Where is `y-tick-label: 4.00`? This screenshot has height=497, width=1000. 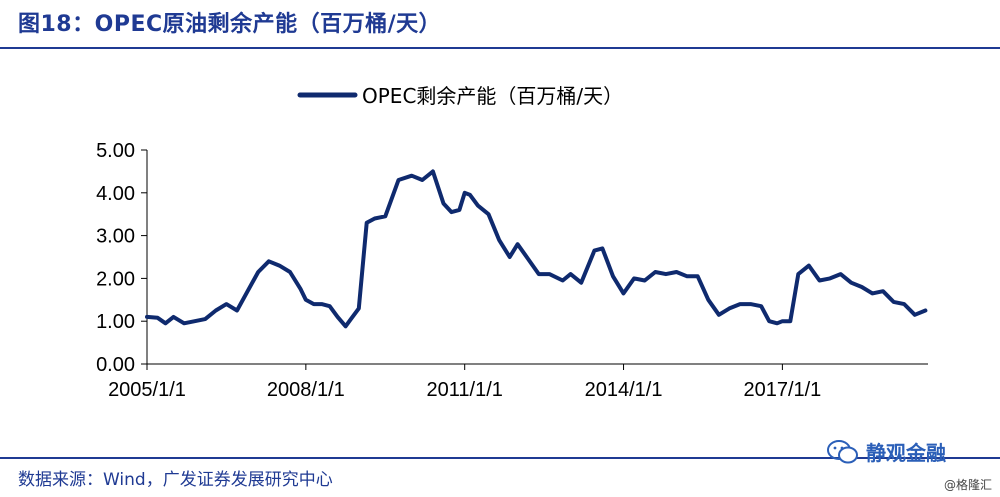 y-tick-label: 4.00 is located at coordinates (115, 194).